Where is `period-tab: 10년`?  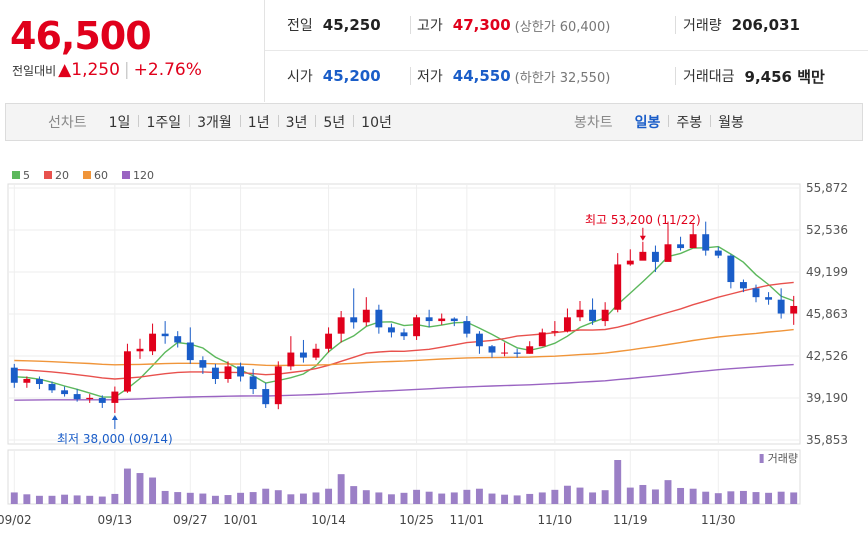 period-tab: 10년 is located at coordinates (376, 122).